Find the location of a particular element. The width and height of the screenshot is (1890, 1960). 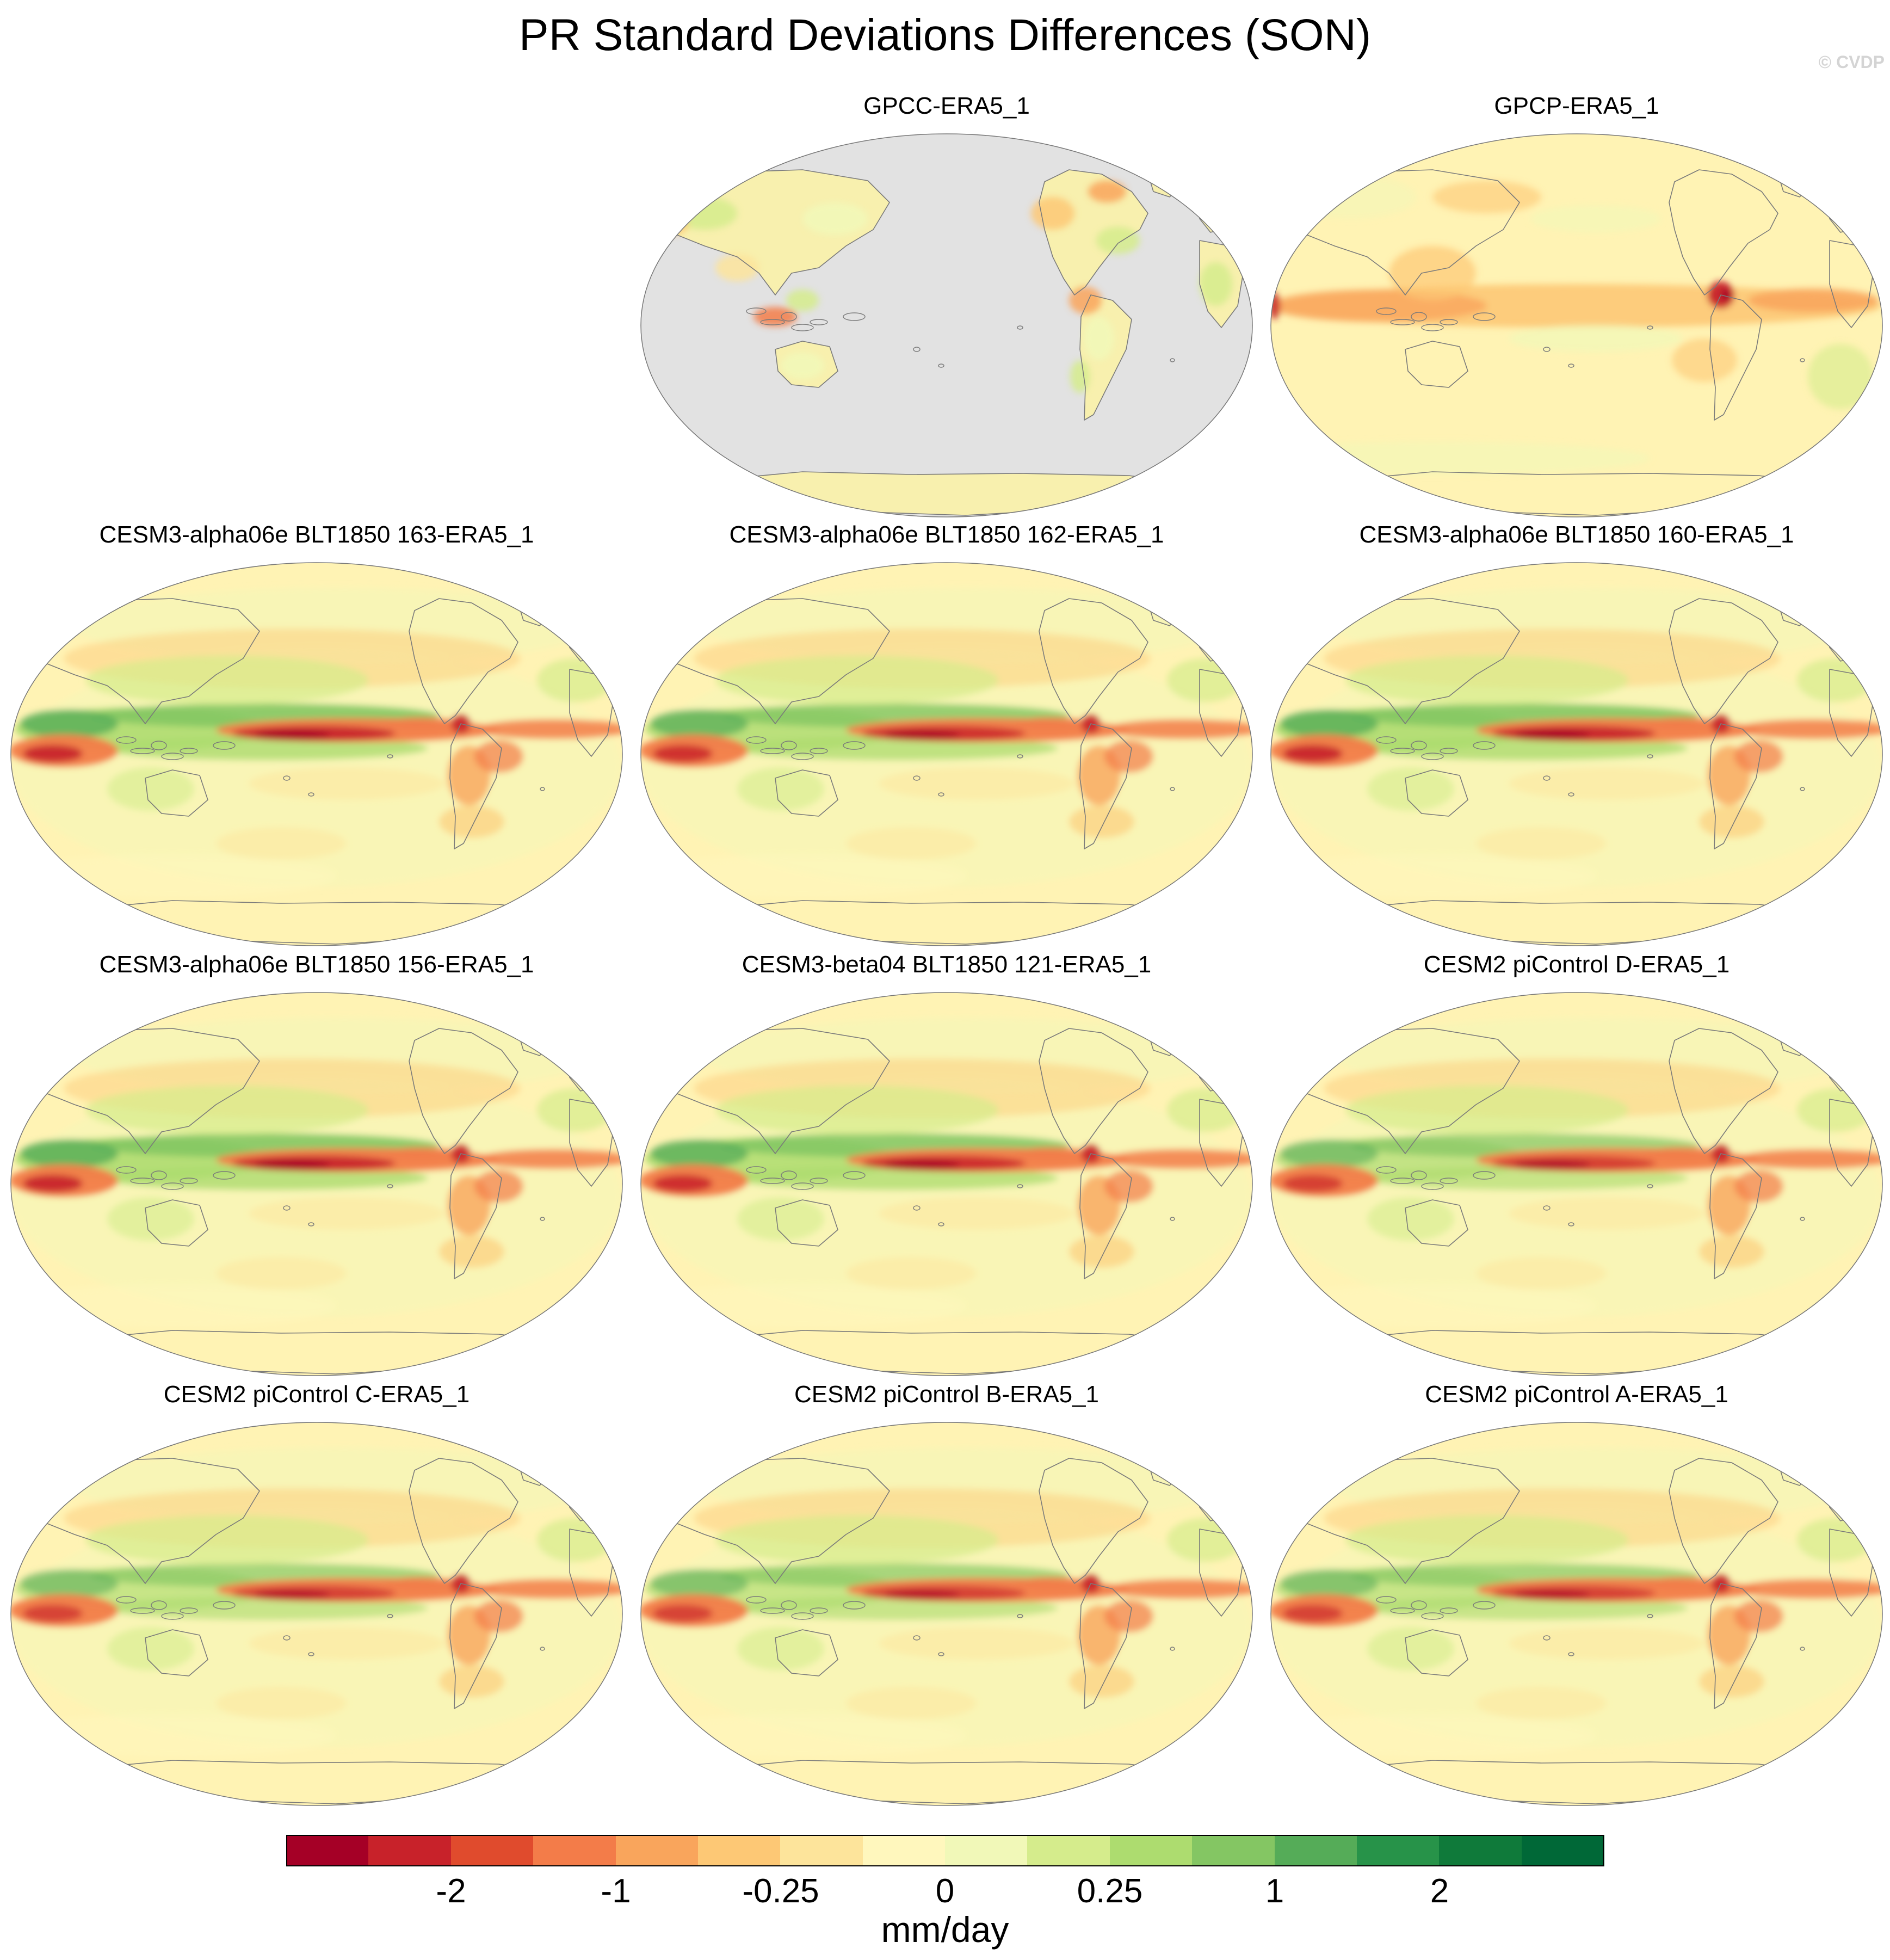

map-panel-pd: CESM2 piControl D-ERA5_1 is located at coordinates (1576, 1166).